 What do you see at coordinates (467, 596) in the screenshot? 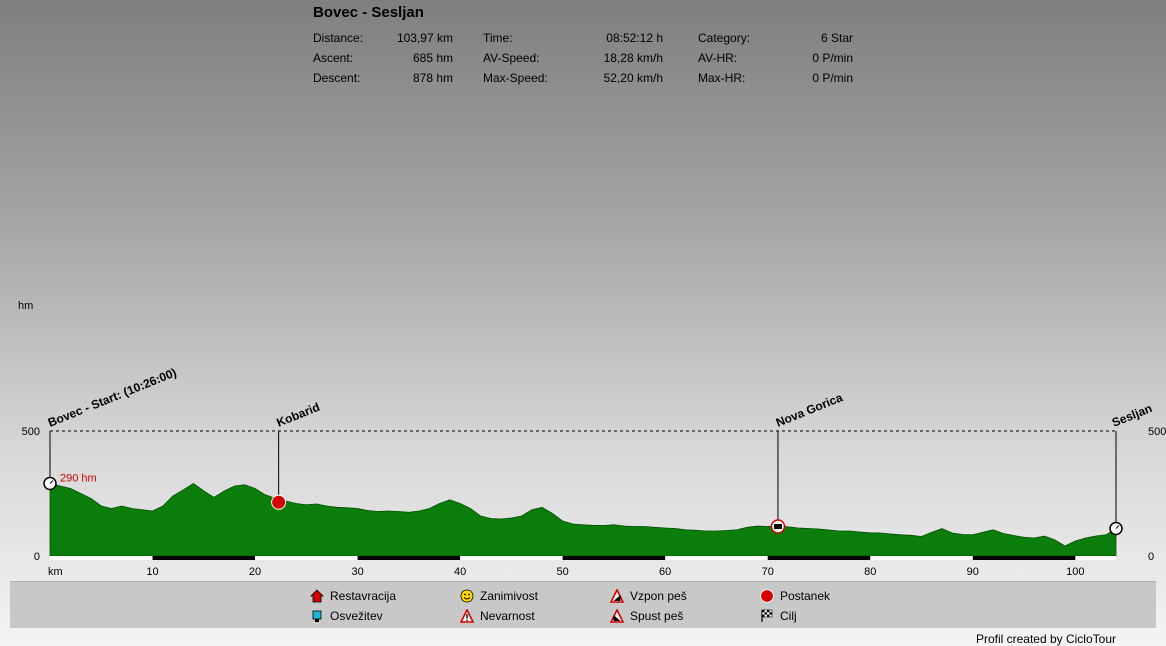
I see `smiley-icon` at bounding box center [467, 596].